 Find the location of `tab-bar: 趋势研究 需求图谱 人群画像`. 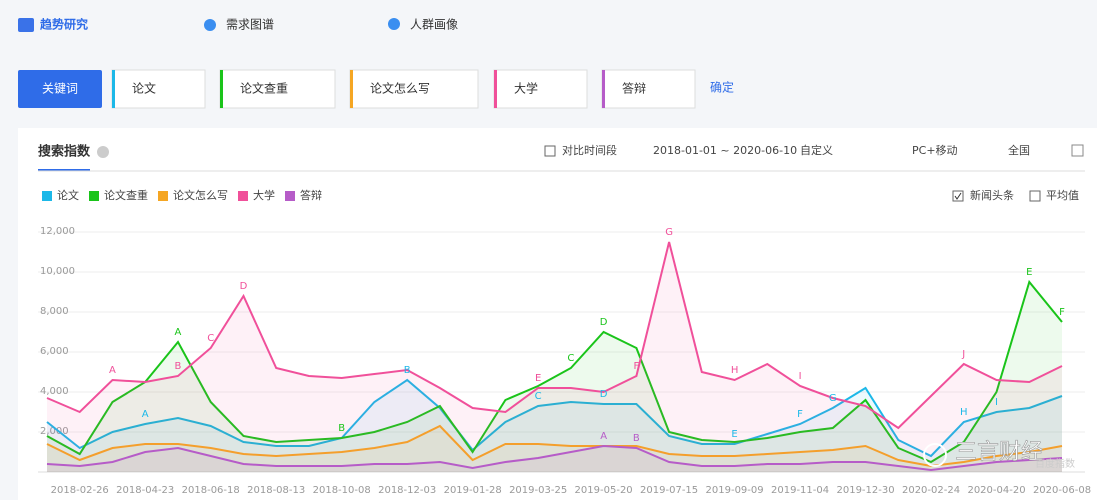

tab-bar: 趋势研究 需求图谱 人群画像 is located at coordinates (238, 24).